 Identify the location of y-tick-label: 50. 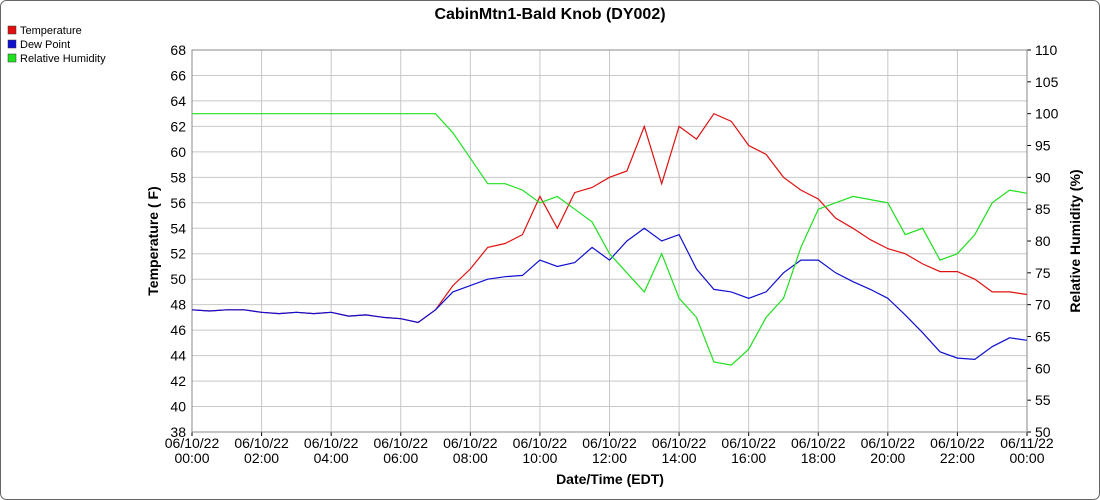
(178, 279).